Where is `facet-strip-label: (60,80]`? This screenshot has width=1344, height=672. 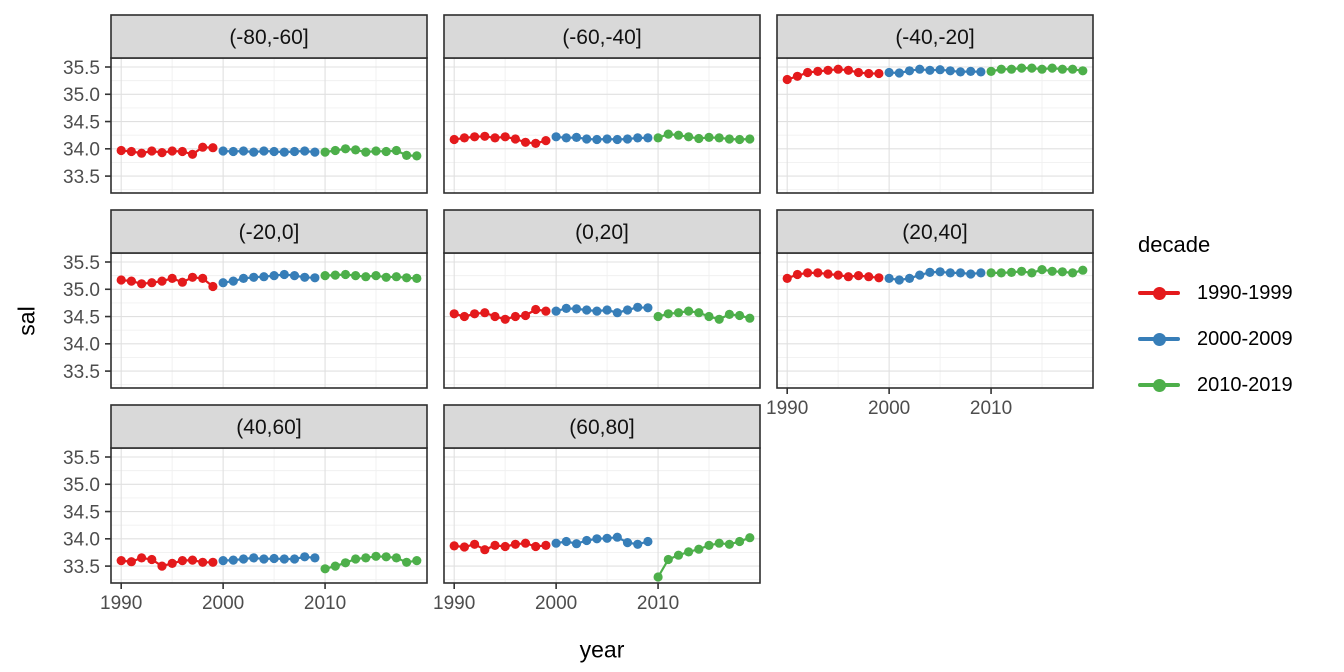
facet-strip-label: (60,80] is located at coordinates (601, 427).